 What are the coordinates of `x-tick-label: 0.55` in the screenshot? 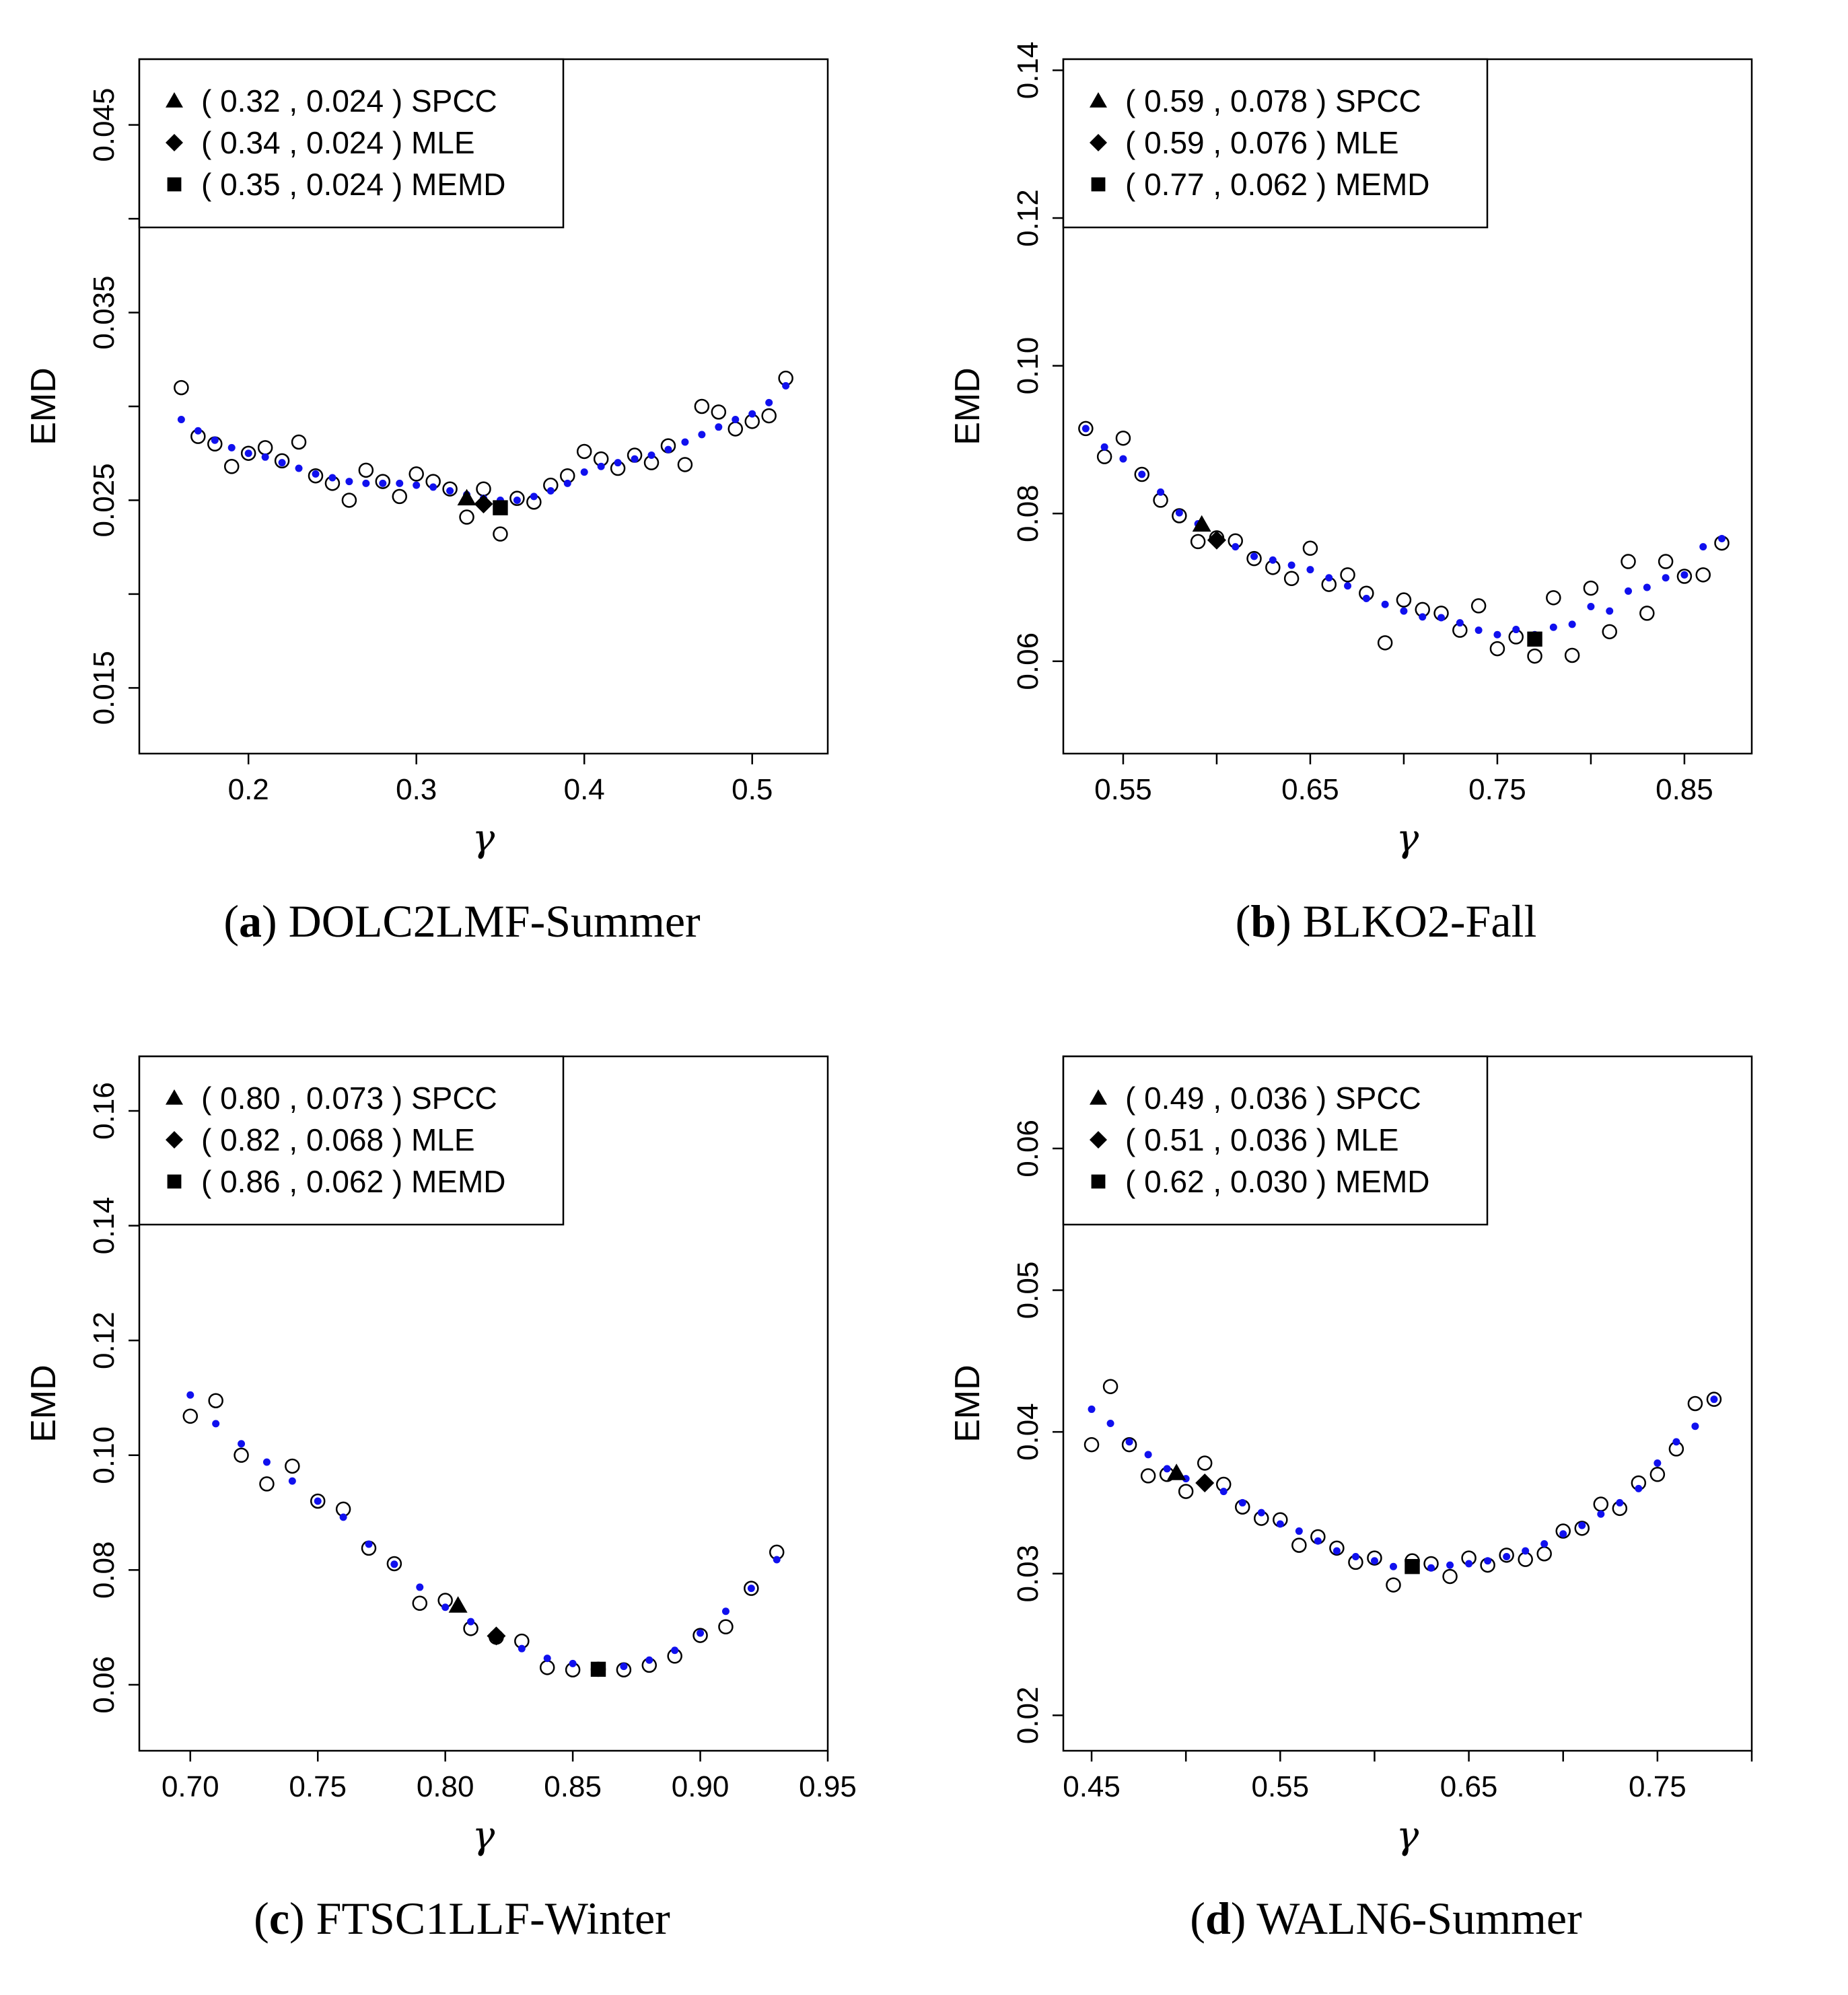 It's located at (1123, 789).